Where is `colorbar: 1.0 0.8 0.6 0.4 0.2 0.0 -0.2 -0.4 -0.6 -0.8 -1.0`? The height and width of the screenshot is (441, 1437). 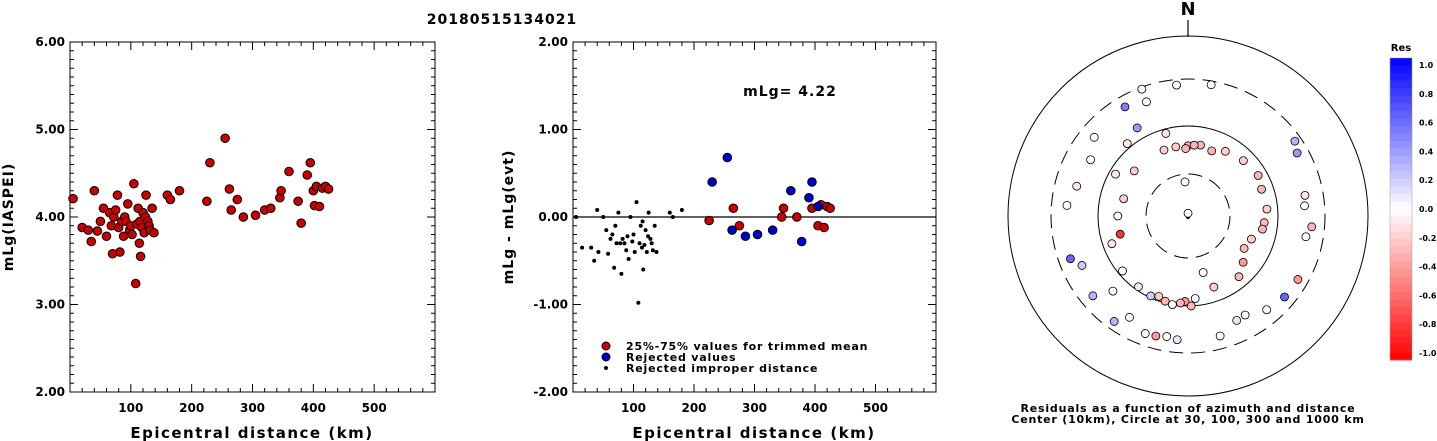
colorbar: 1.0 0.8 0.6 0.4 0.2 0.0 -0.2 -0.4 -0.6 -0.8 -1.0 is located at coordinates (1413, 209).